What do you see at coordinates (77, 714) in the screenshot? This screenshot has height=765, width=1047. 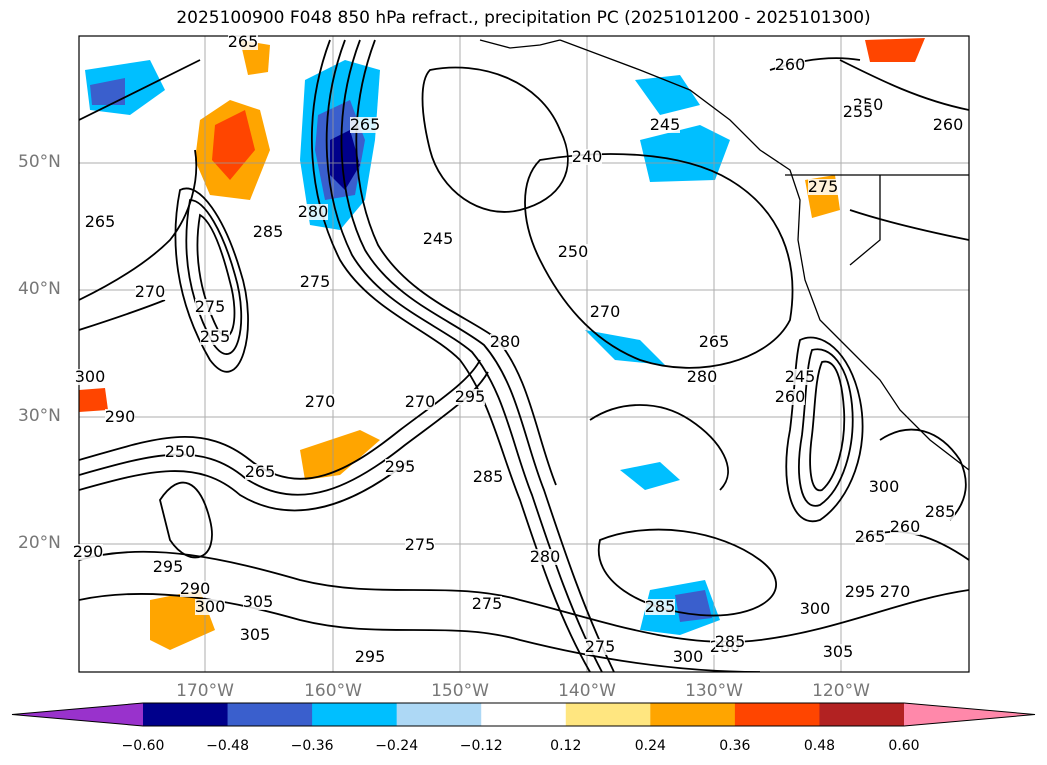 I see `colorbar-extend-low` at bounding box center [77, 714].